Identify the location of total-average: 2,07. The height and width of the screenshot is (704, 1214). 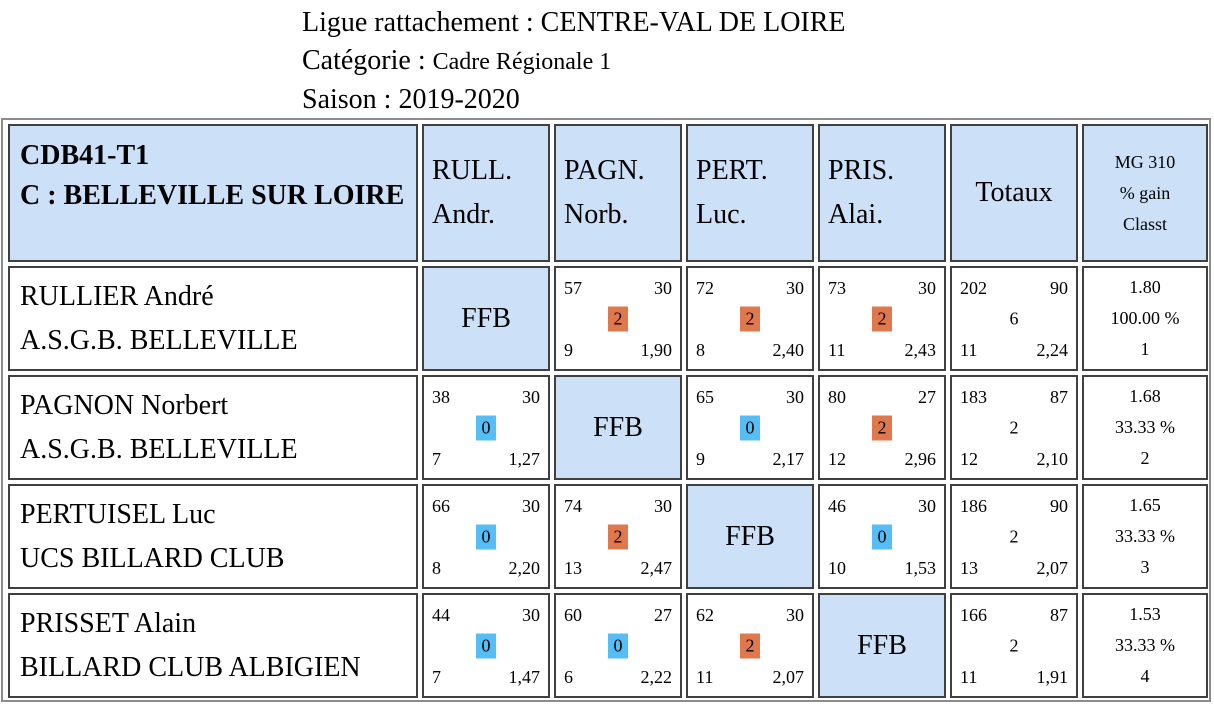
(1052, 568).